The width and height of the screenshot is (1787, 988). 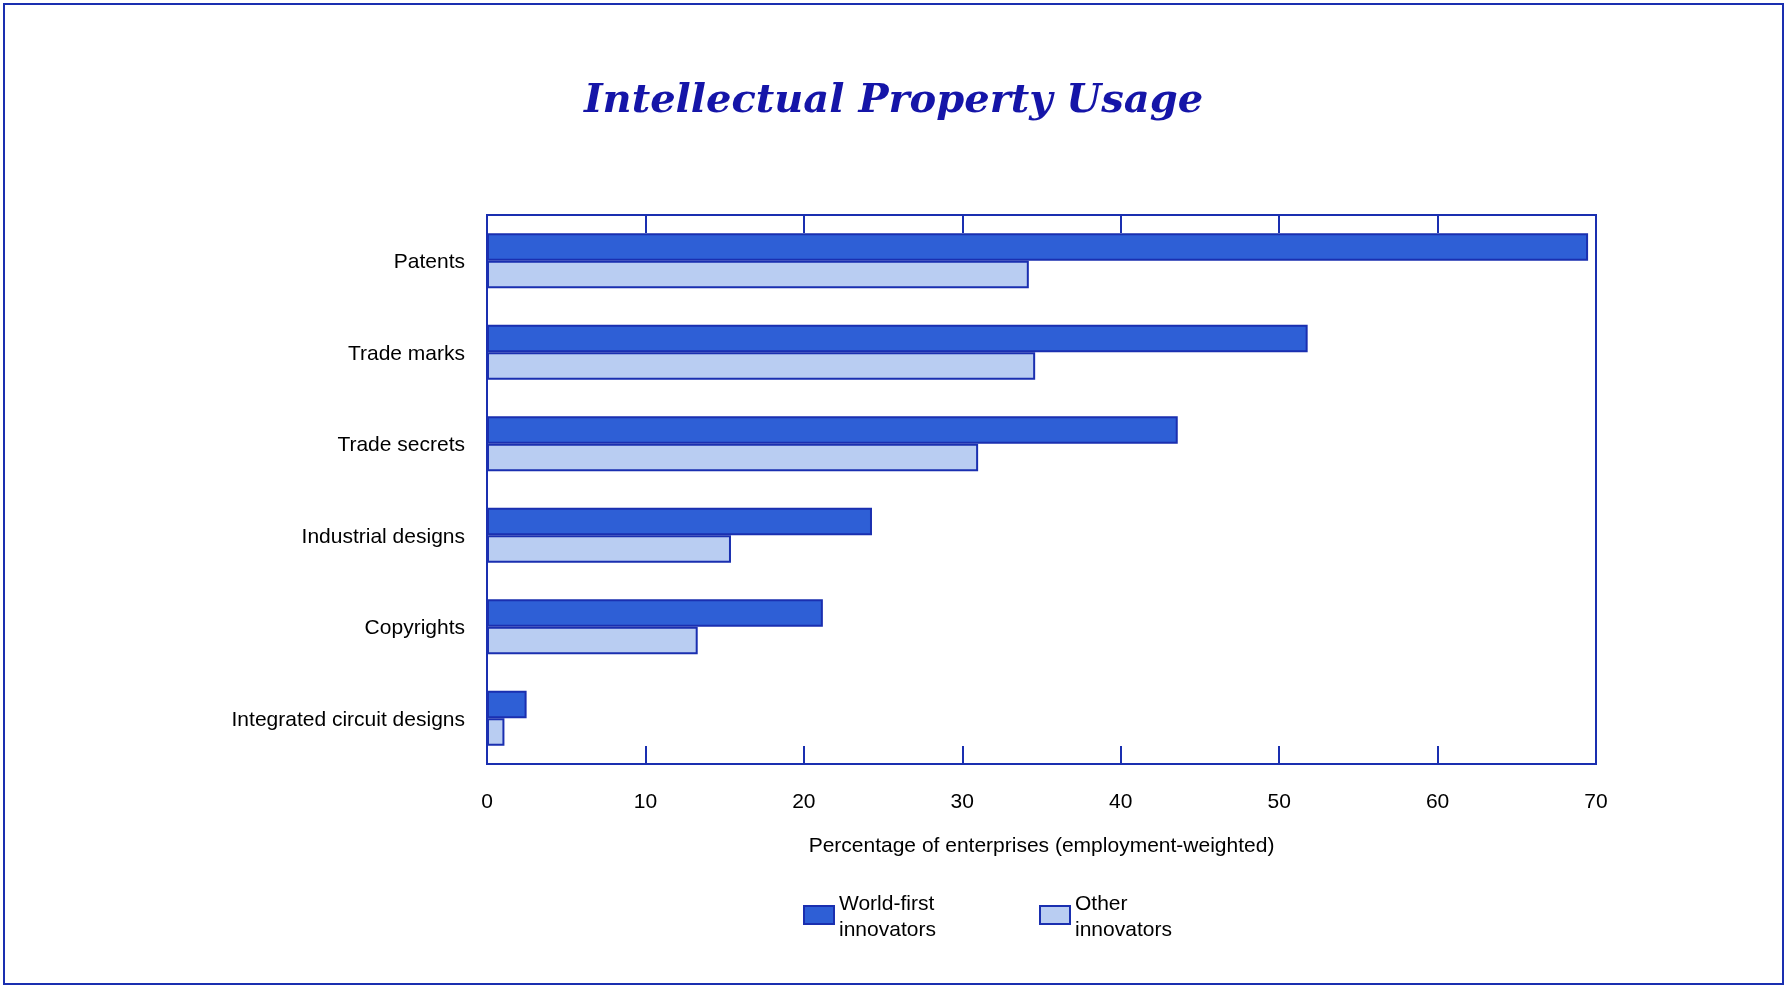 What do you see at coordinates (1121, 800) in the screenshot?
I see `x-tick-label: 40` at bounding box center [1121, 800].